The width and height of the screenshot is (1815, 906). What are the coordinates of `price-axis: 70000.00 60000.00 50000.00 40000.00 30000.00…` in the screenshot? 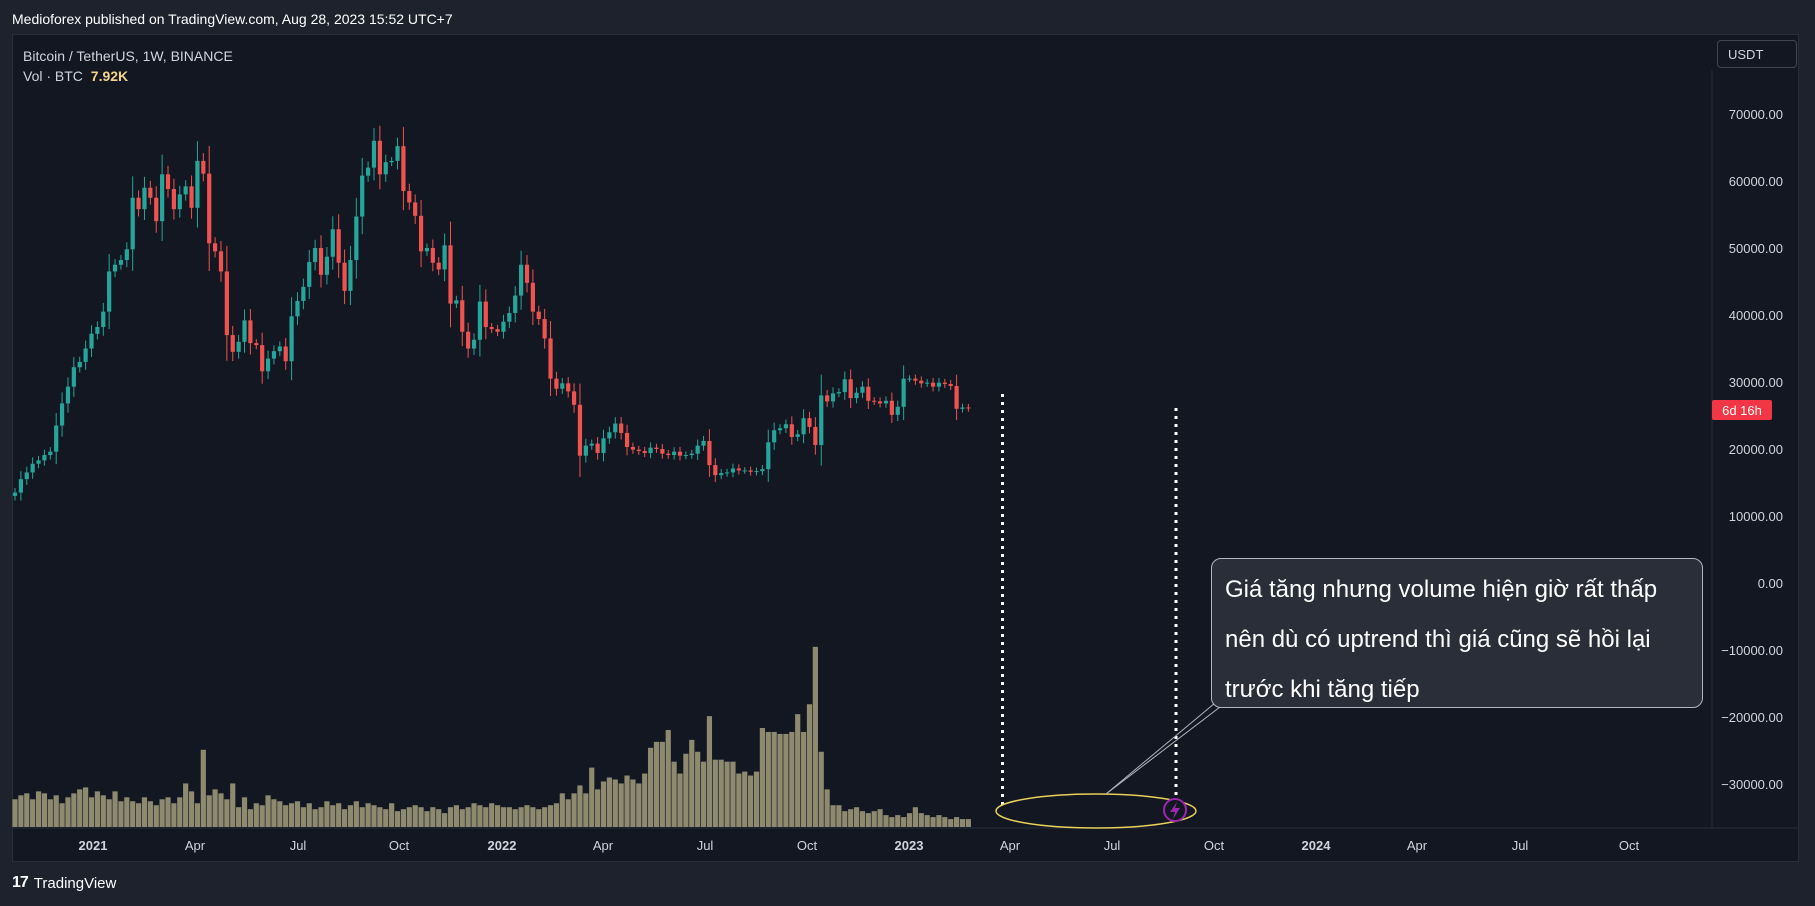 It's located at (1752, 449).